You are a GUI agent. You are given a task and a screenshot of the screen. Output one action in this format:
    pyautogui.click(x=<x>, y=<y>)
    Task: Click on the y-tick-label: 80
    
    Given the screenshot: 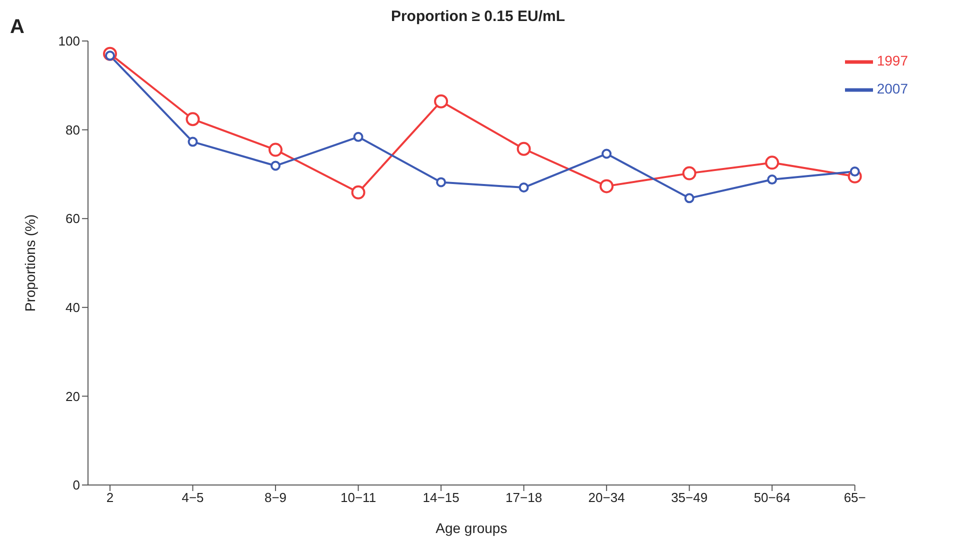 What is the action you would take?
    pyautogui.click(x=73, y=130)
    